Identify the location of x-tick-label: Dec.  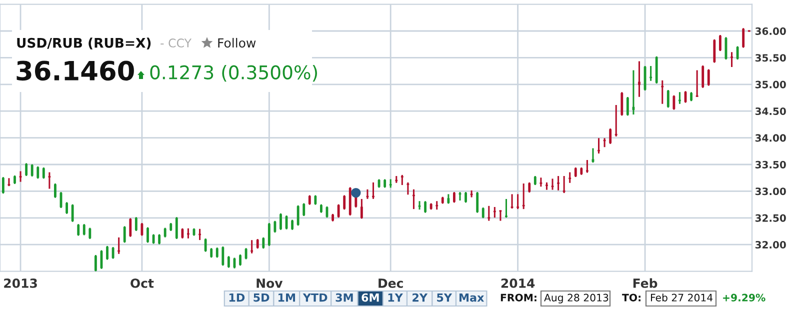
(390, 283).